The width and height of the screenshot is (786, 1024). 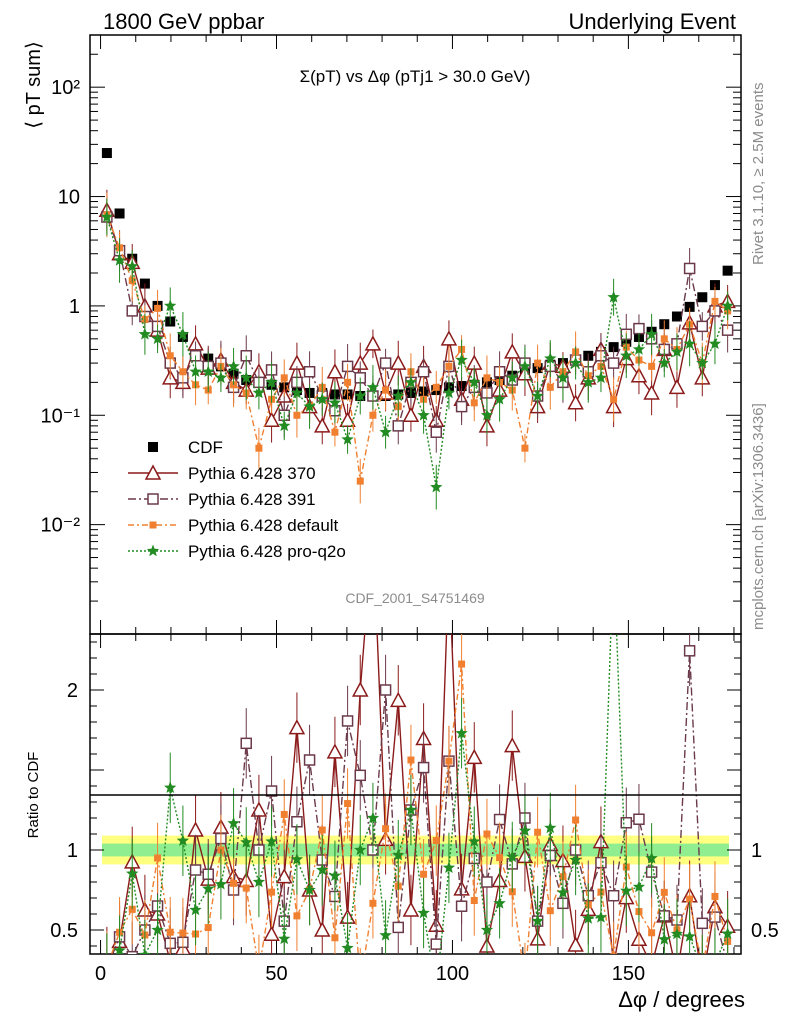 What do you see at coordinates (183, 21) in the screenshot?
I see `header-left: 1800 GeV ppbar` at bounding box center [183, 21].